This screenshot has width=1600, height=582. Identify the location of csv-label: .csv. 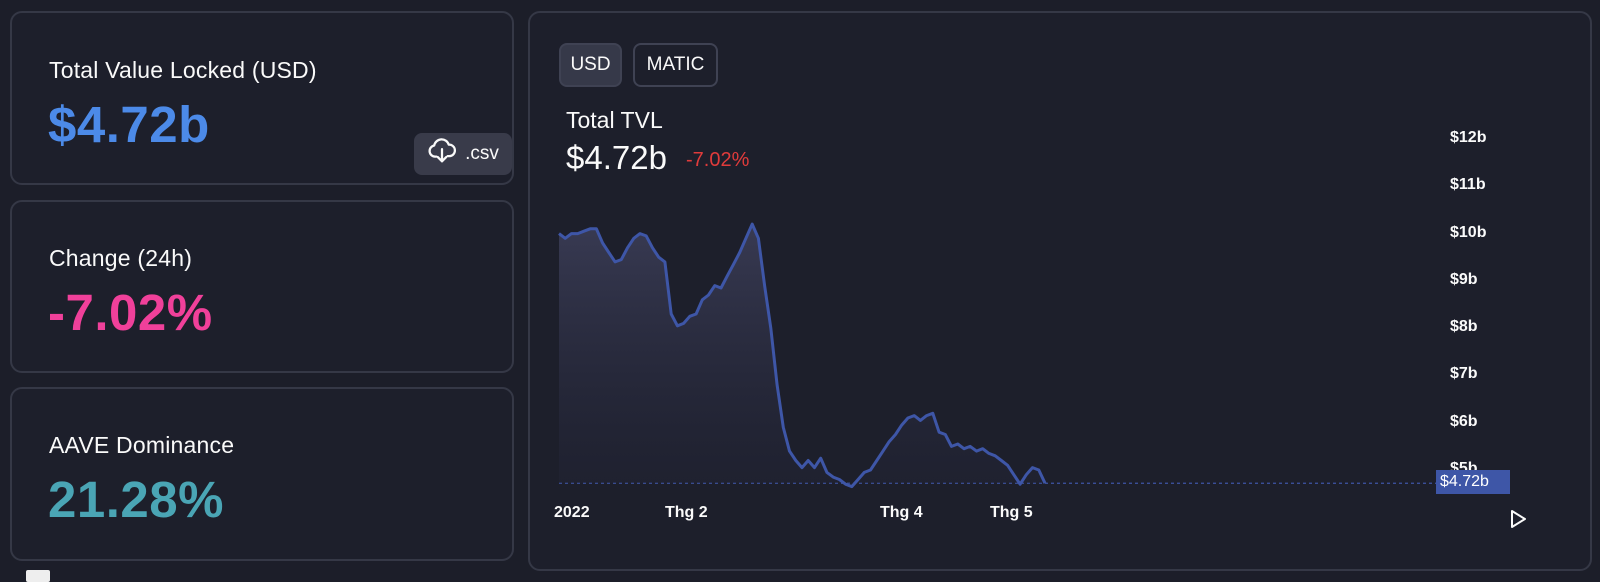
(482, 153).